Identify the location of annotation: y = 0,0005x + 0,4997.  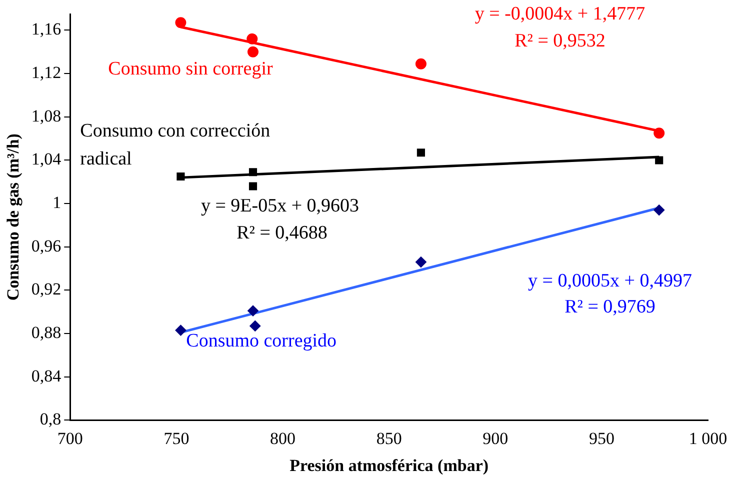
(610, 281).